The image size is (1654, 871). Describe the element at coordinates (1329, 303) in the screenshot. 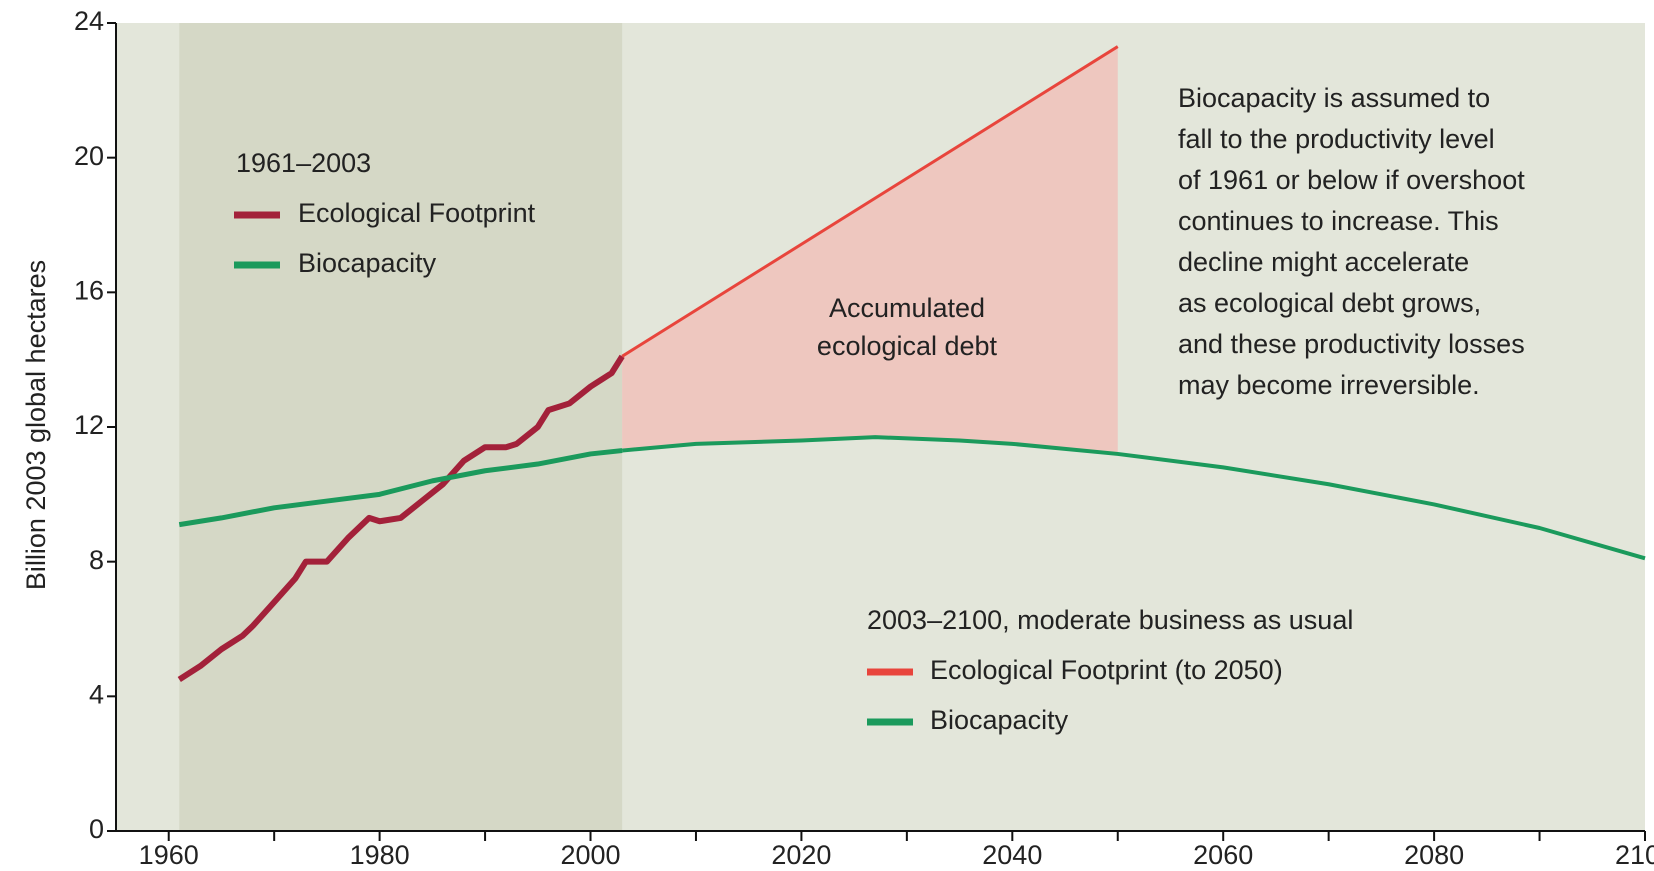

I see `note-text: as ecological debt grows,` at that location.